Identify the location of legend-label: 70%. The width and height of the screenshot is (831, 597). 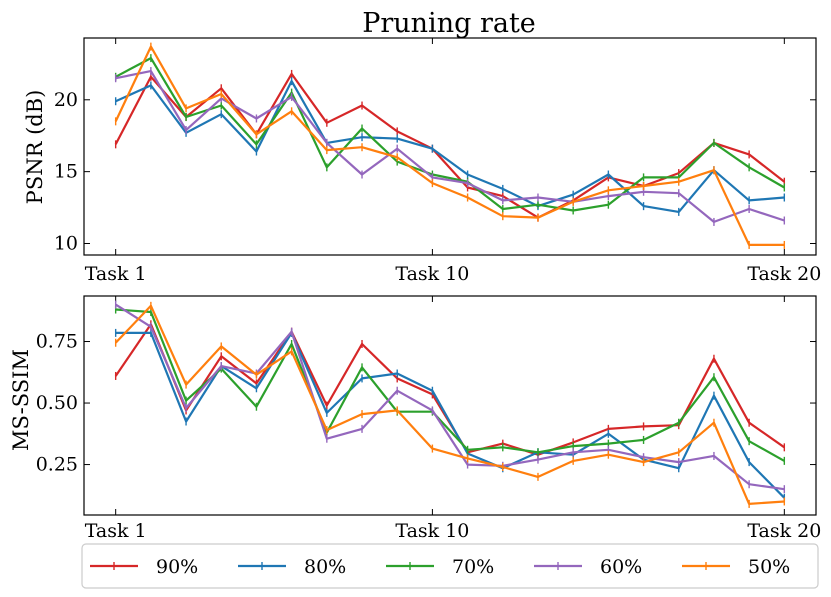
(473, 567).